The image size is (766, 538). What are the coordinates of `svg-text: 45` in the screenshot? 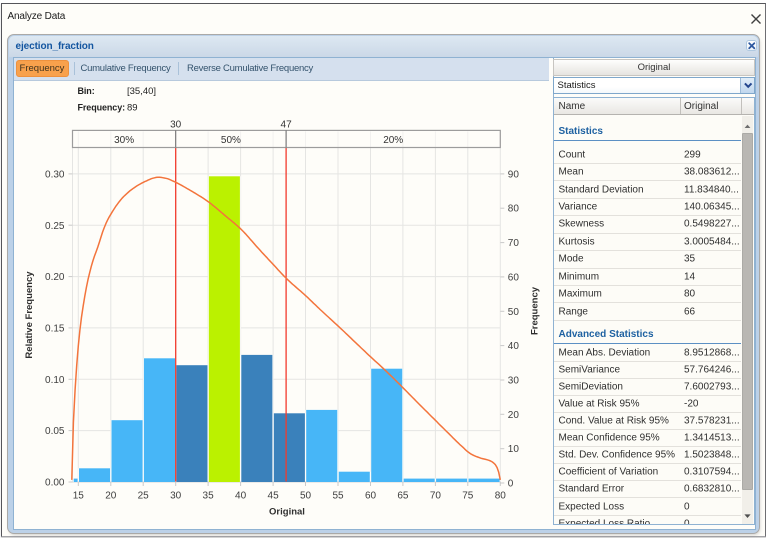 It's located at (273, 495).